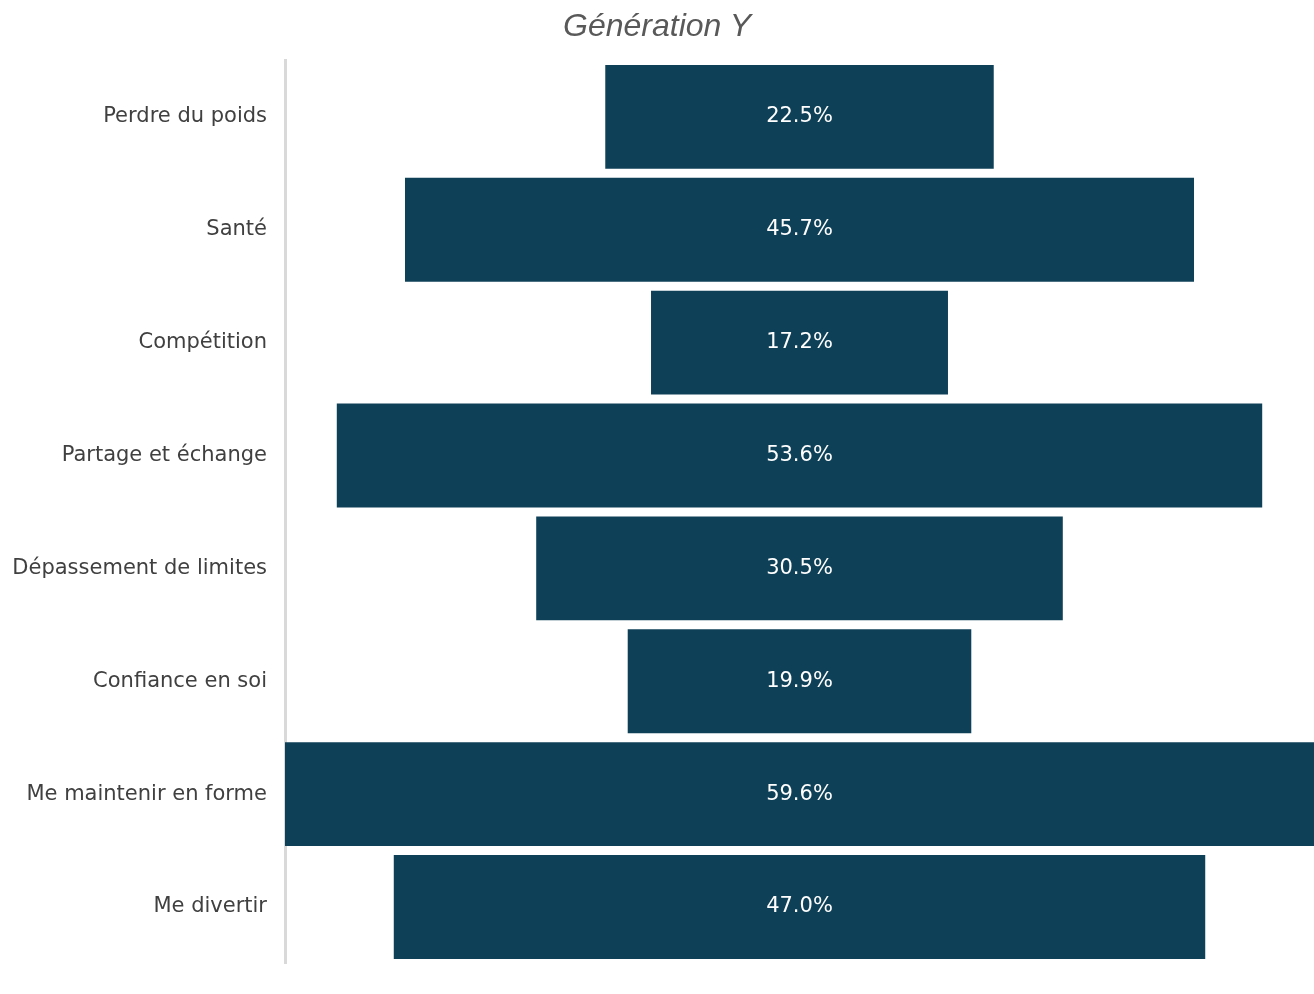 The height and width of the screenshot is (994, 1314). What do you see at coordinates (799, 905) in the screenshot?
I see `data-label: 47.0%` at bounding box center [799, 905].